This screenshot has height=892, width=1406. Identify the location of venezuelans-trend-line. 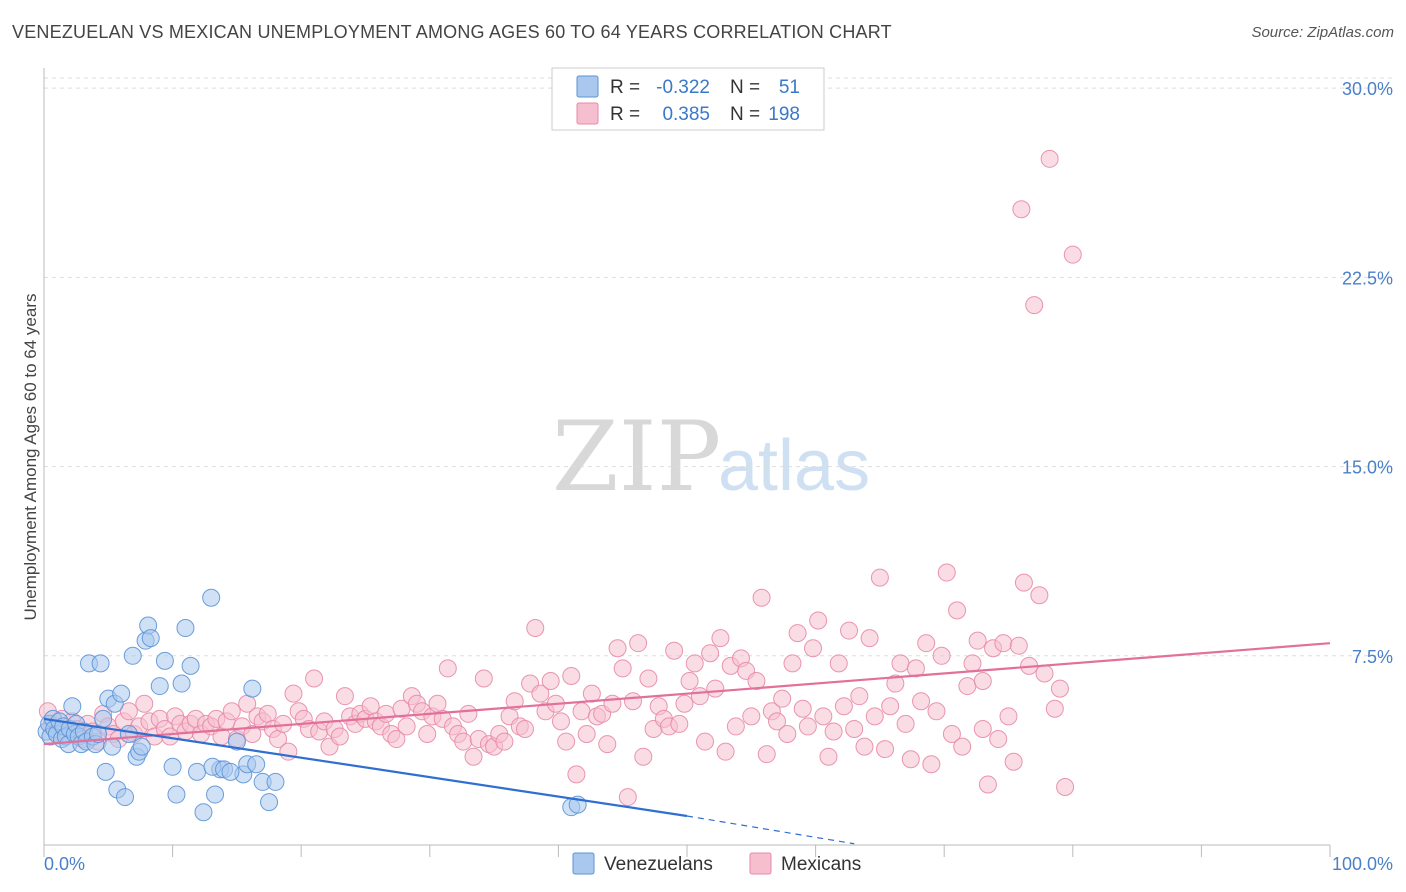
(365, 767).